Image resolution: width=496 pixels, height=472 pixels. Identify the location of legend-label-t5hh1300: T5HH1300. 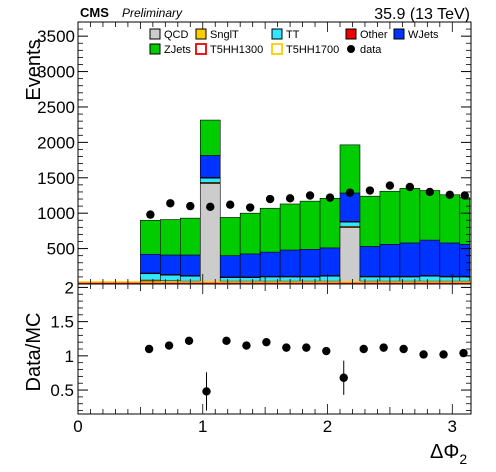
(236, 50).